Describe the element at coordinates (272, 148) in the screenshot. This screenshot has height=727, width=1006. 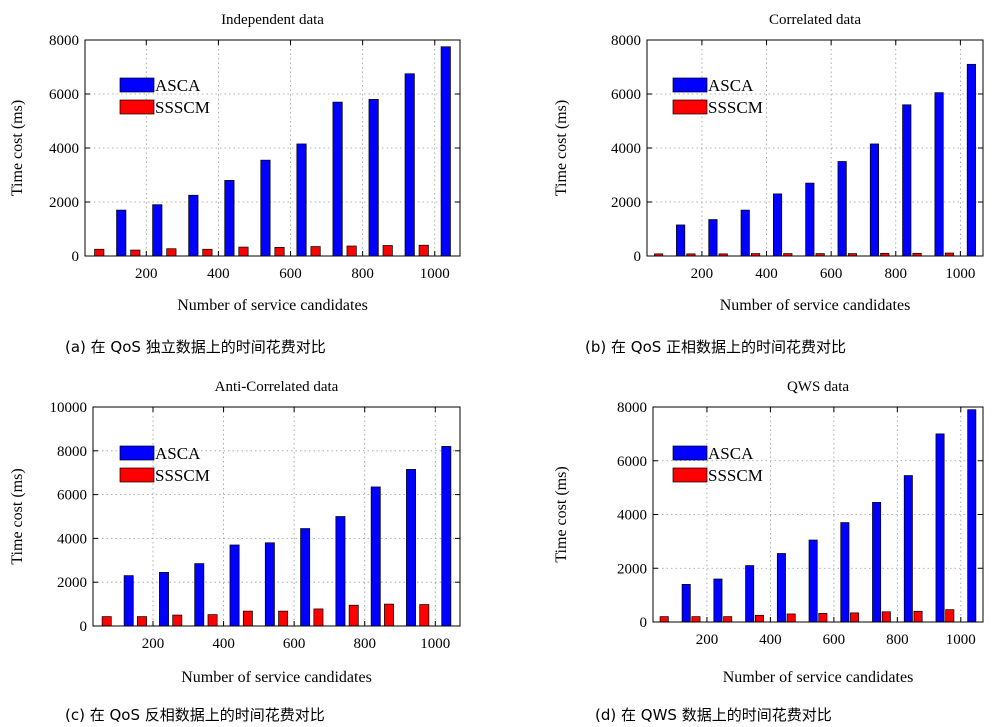
I see `plot-area` at that location.